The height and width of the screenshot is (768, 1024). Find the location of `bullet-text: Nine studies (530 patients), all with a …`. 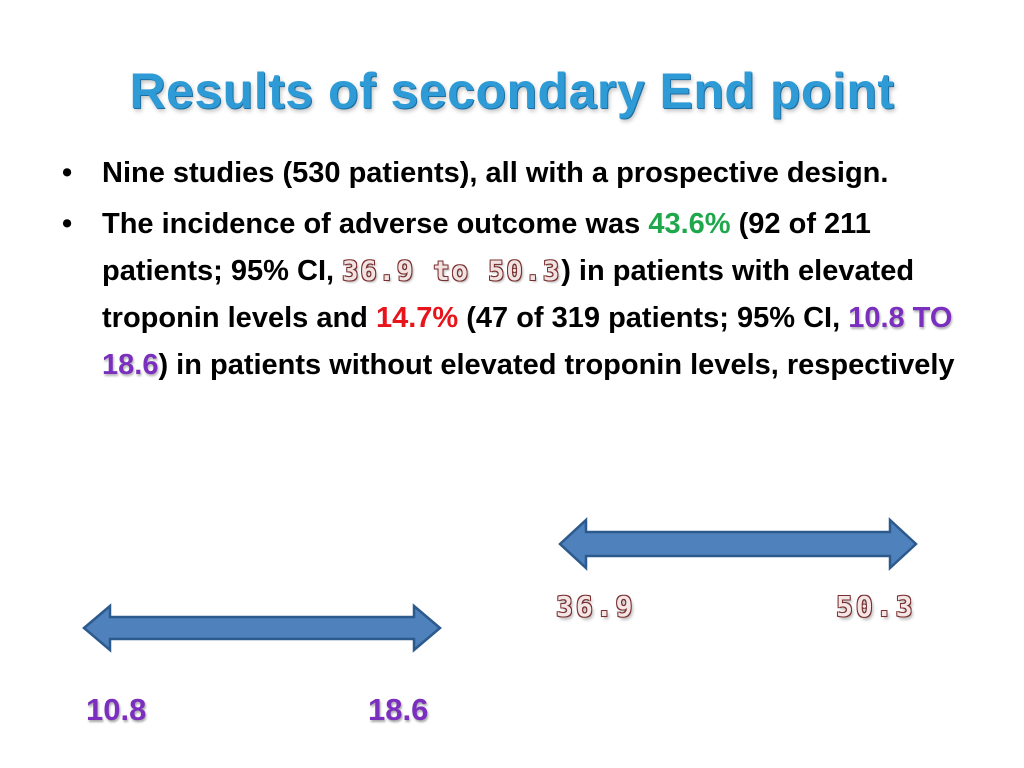

bullet-text: Nine studies (530 patients), all with a … is located at coordinates (495, 173).